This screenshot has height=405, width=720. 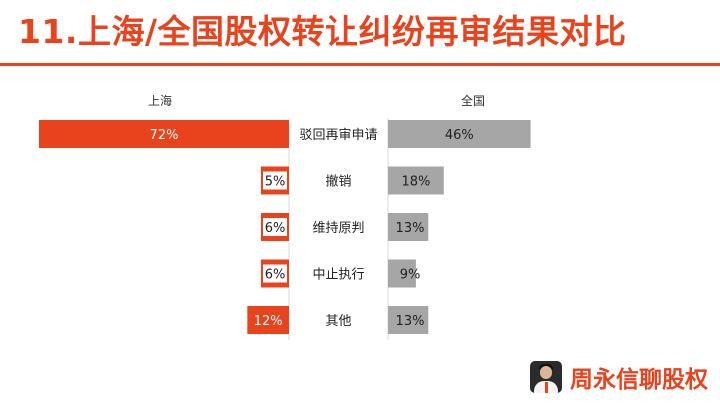 I want to click on value-label-national-3: 9%, so click(x=410, y=275).